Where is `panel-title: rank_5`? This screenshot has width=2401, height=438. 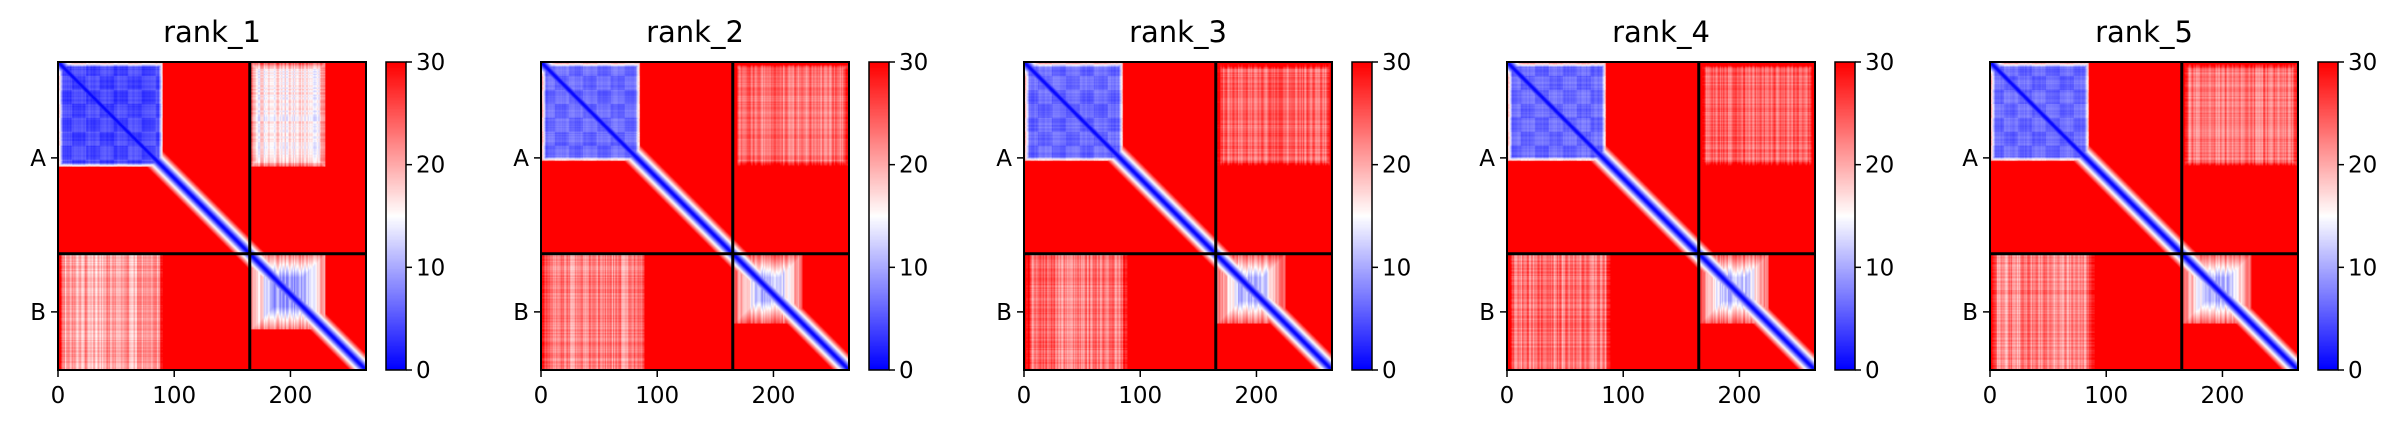
panel-title: rank_5 is located at coordinates (2144, 32).